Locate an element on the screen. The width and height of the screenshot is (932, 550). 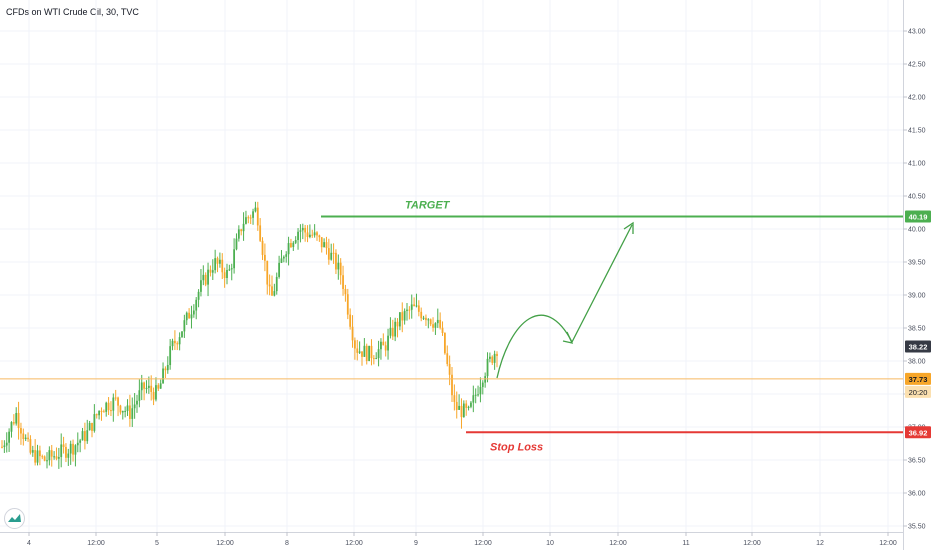
time-tick-label: 8 is located at coordinates (287, 543).